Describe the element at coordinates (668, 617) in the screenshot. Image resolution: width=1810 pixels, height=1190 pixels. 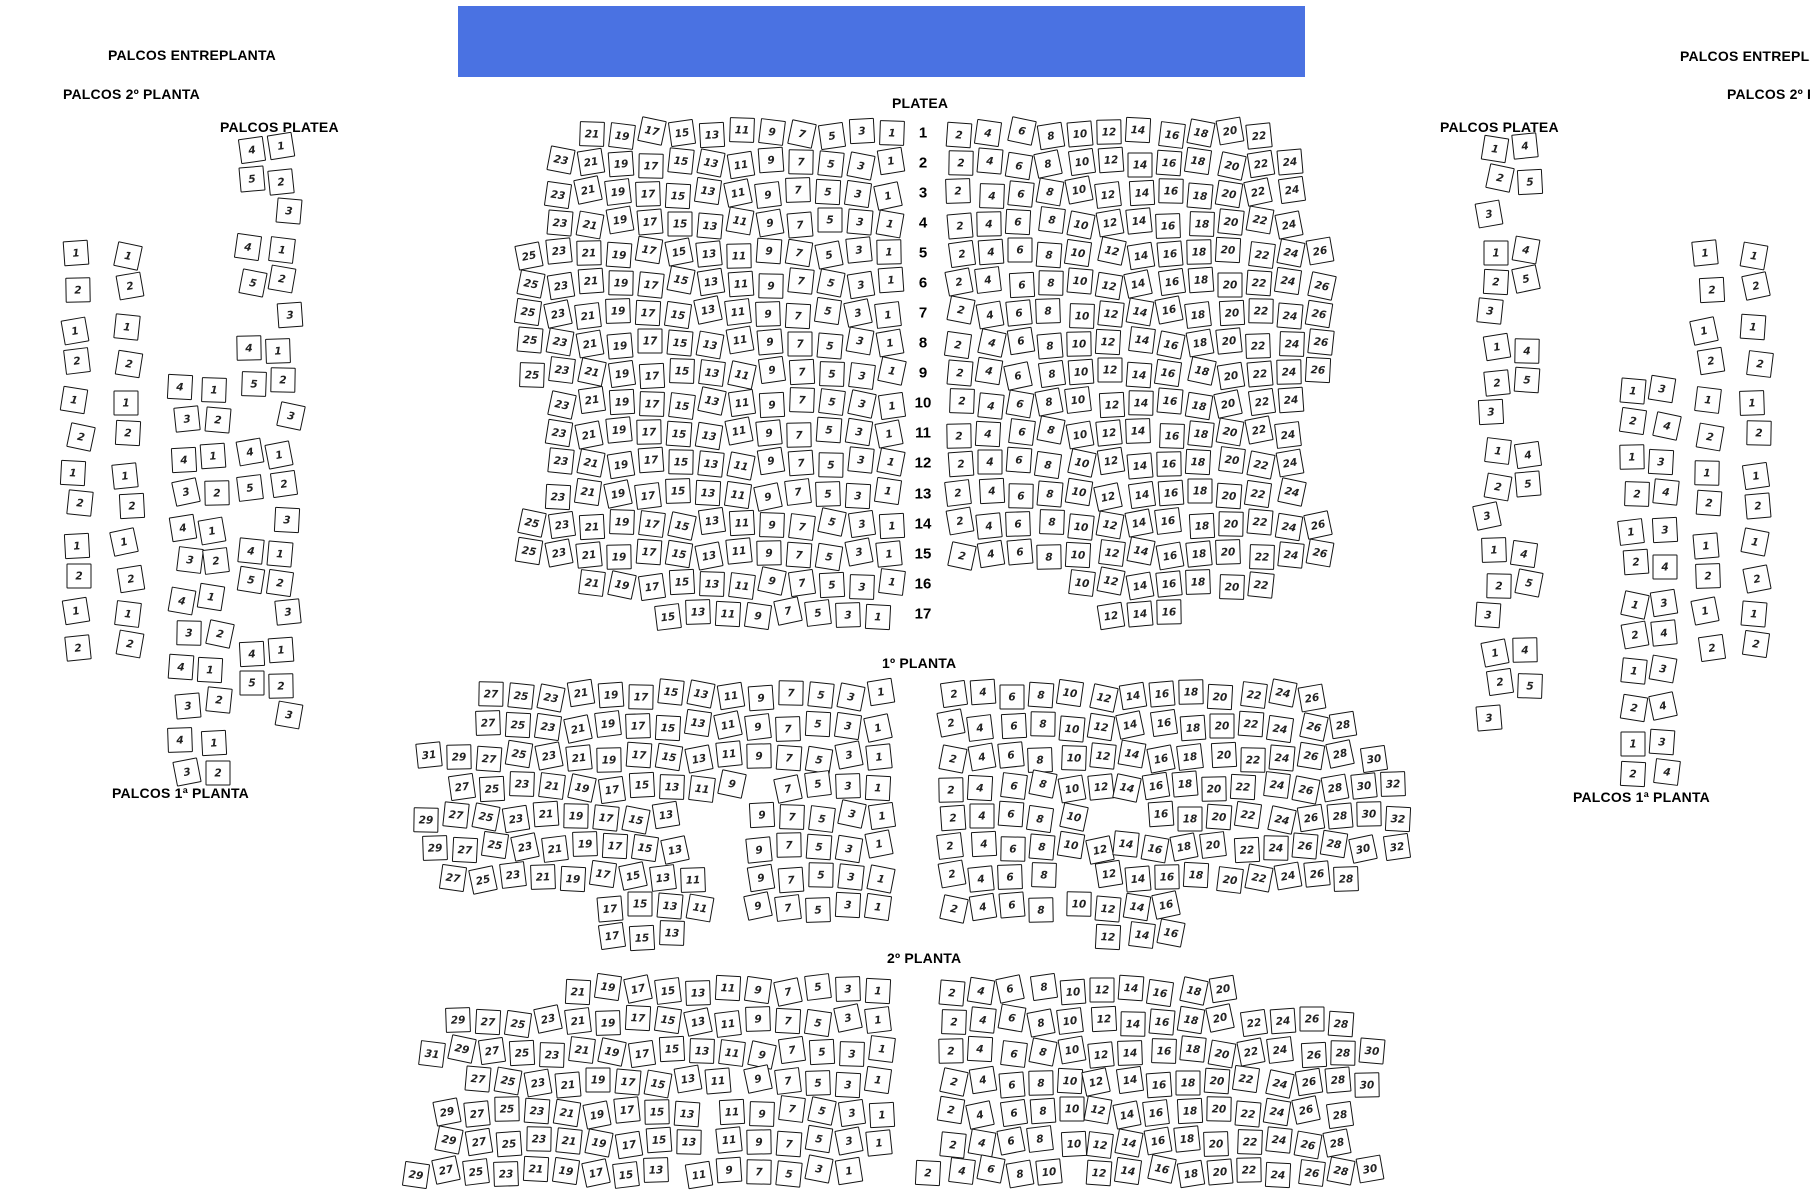
I see `seat: 15` at that location.